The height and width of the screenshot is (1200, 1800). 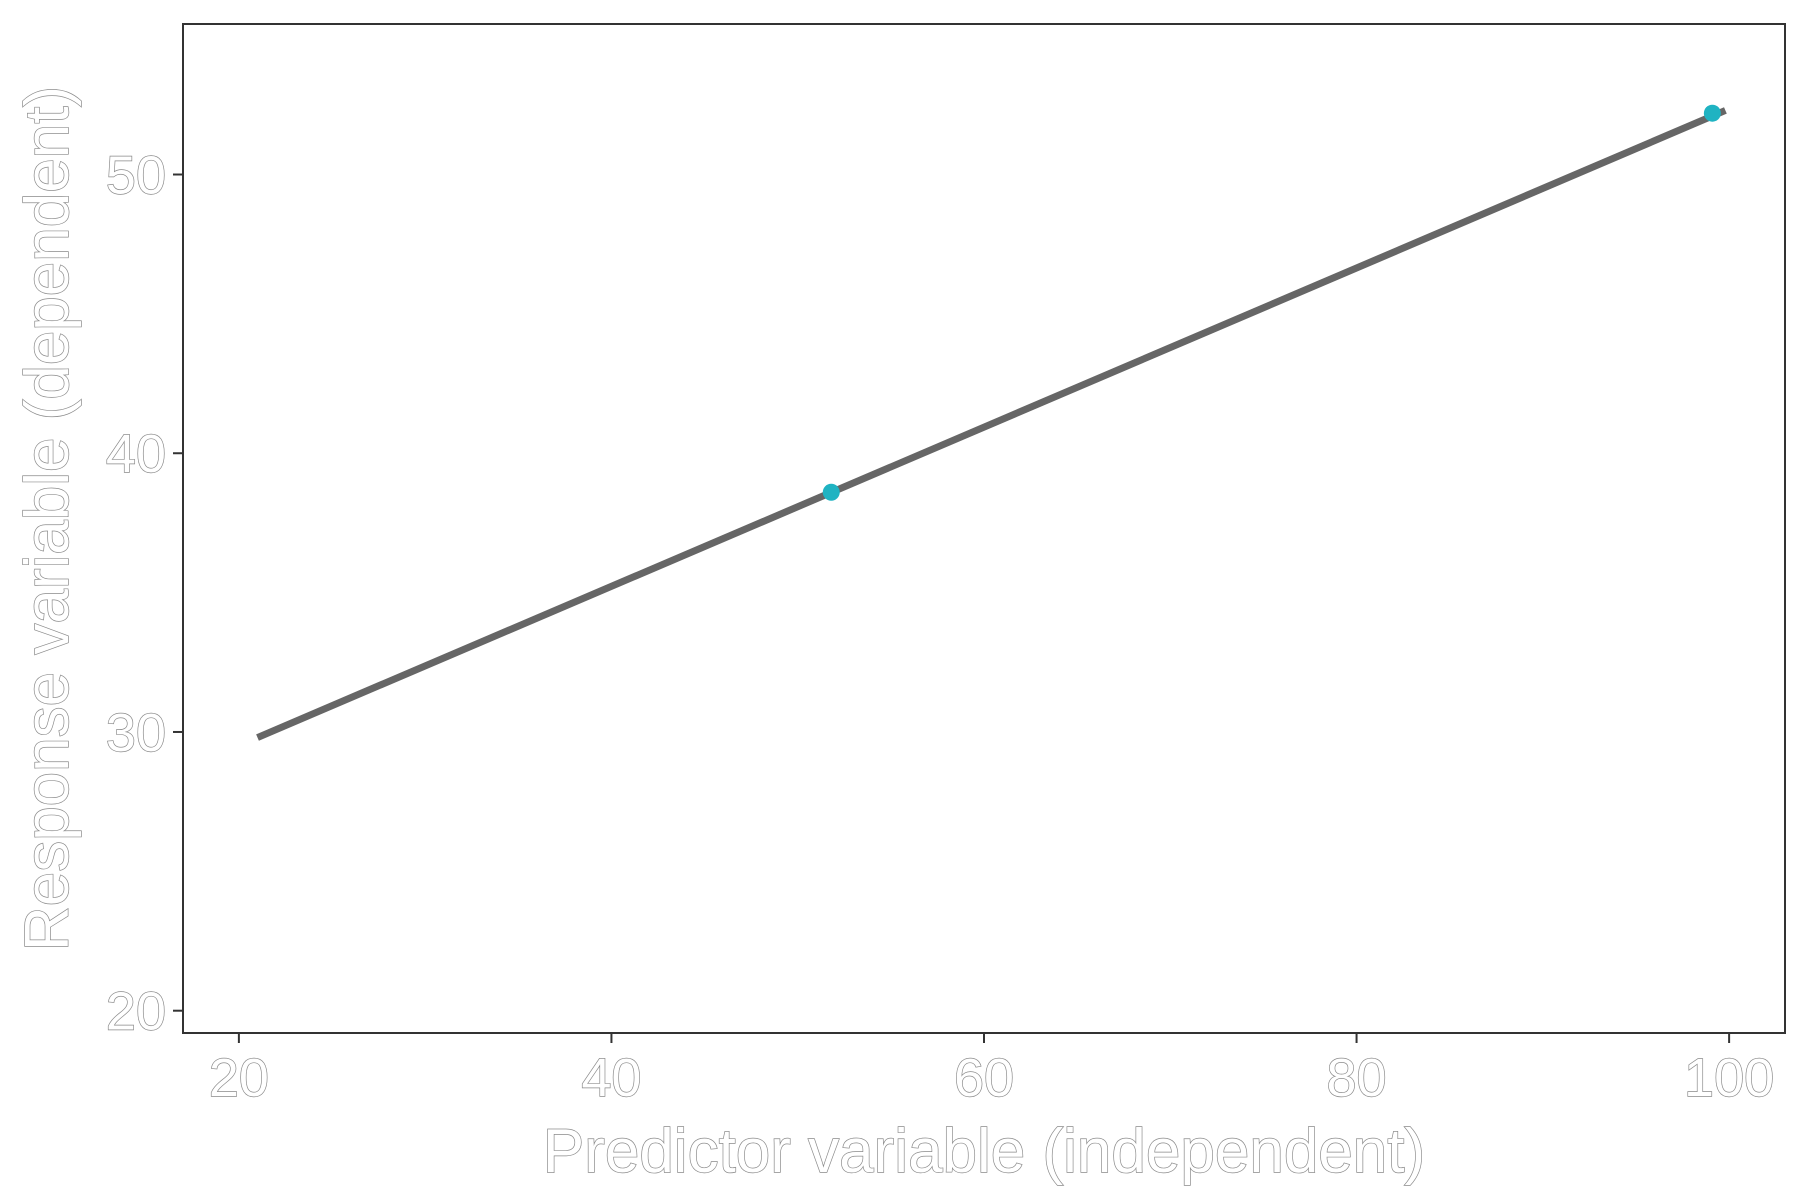 I want to click on x-axis-title: Predictor variable (independent), so click(x=984, y=1151).